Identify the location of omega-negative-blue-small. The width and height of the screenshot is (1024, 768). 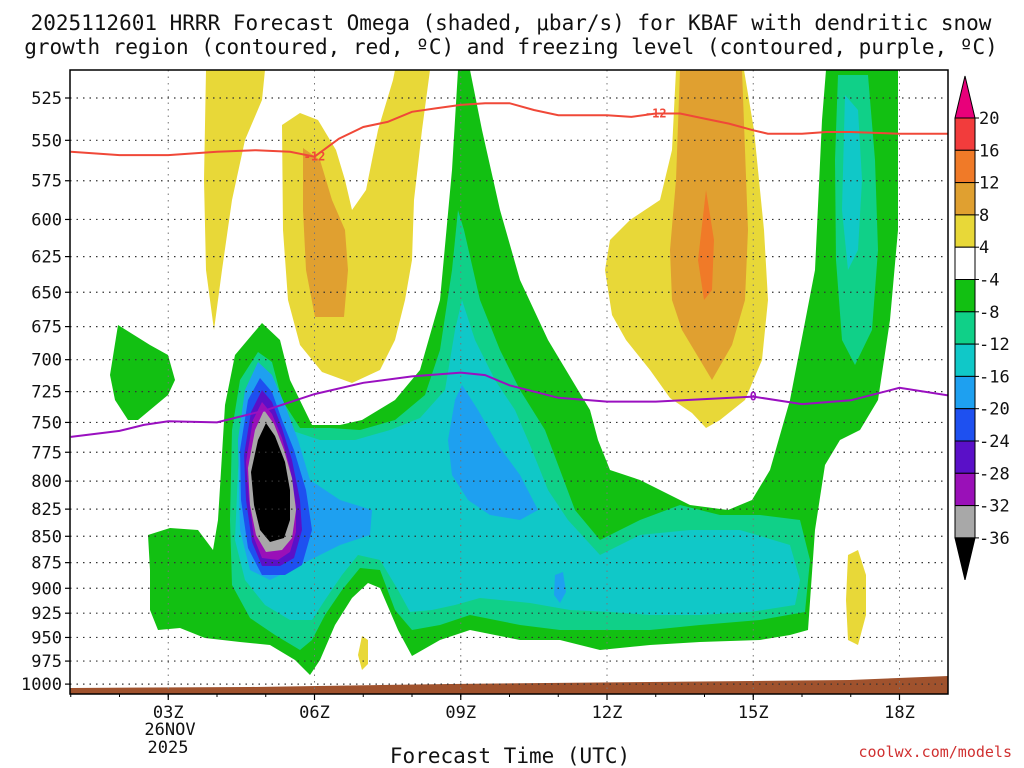
(560, 587).